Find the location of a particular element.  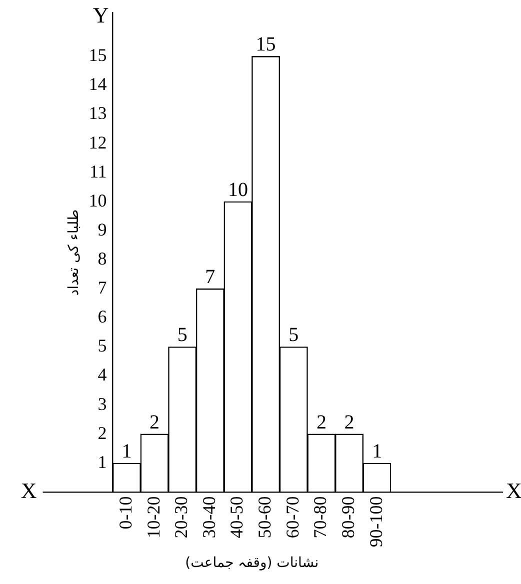

y-tick-label: 15 is located at coordinates (97, 55).